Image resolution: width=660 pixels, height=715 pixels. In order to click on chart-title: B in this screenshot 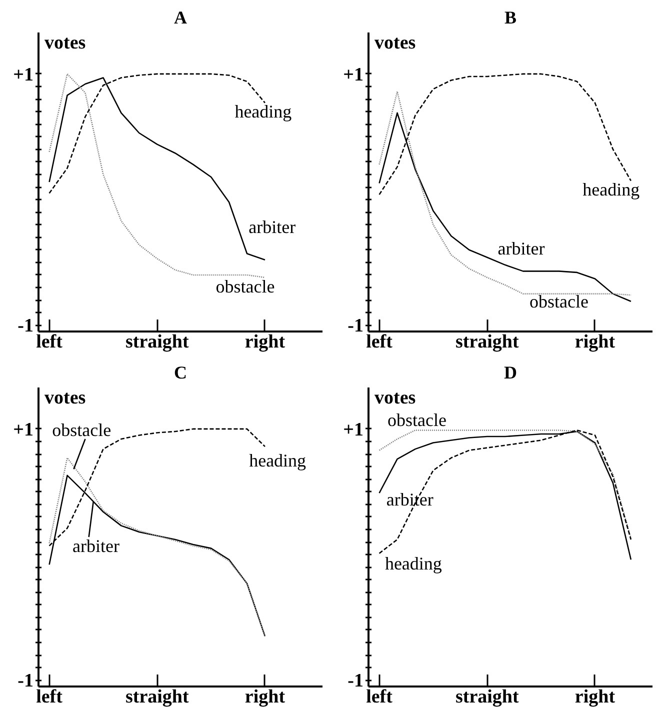, I will do `click(510, 18)`.